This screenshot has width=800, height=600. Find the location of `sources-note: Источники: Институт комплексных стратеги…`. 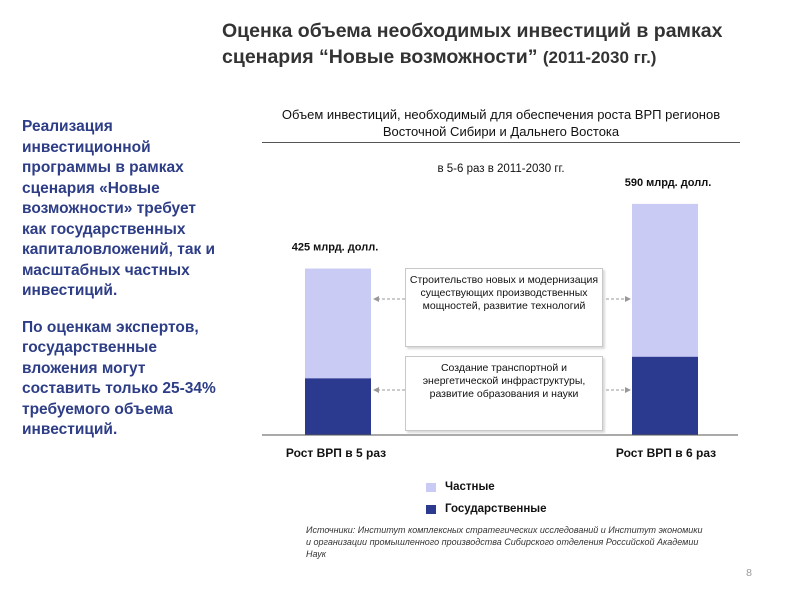

sources-note: Источники: Институт комплексных стратеги… is located at coordinates (504, 542).